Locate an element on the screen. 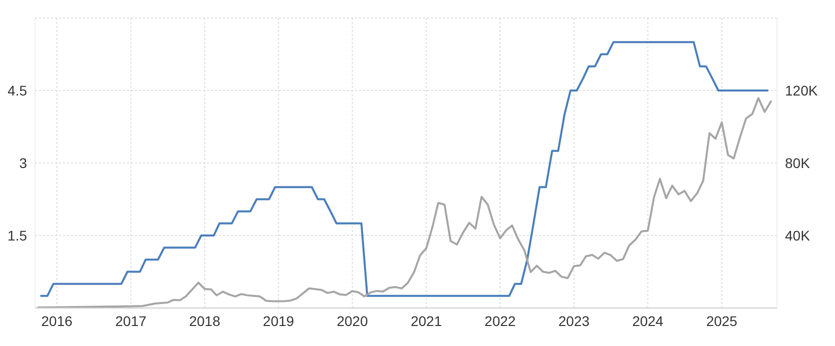 The width and height of the screenshot is (835, 346). x-tick-label: 2022 is located at coordinates (500, 320).